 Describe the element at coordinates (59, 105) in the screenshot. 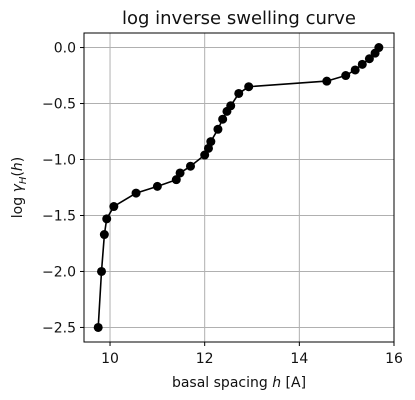

I see `y-tick-label: −0.5` at that location.